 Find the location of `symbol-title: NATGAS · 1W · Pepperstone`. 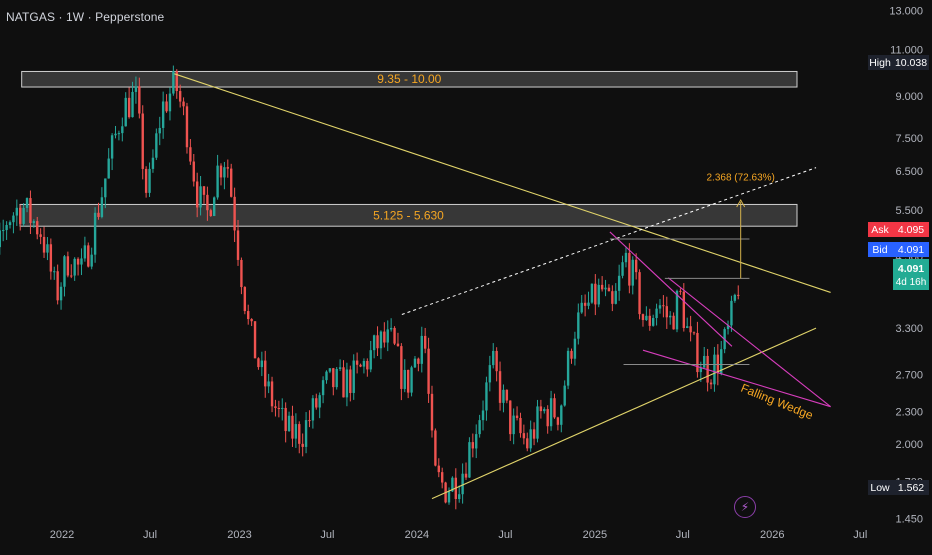

symbol-title: NATGAS · 1W · Pepperstone is located at coordinates (85, 17).